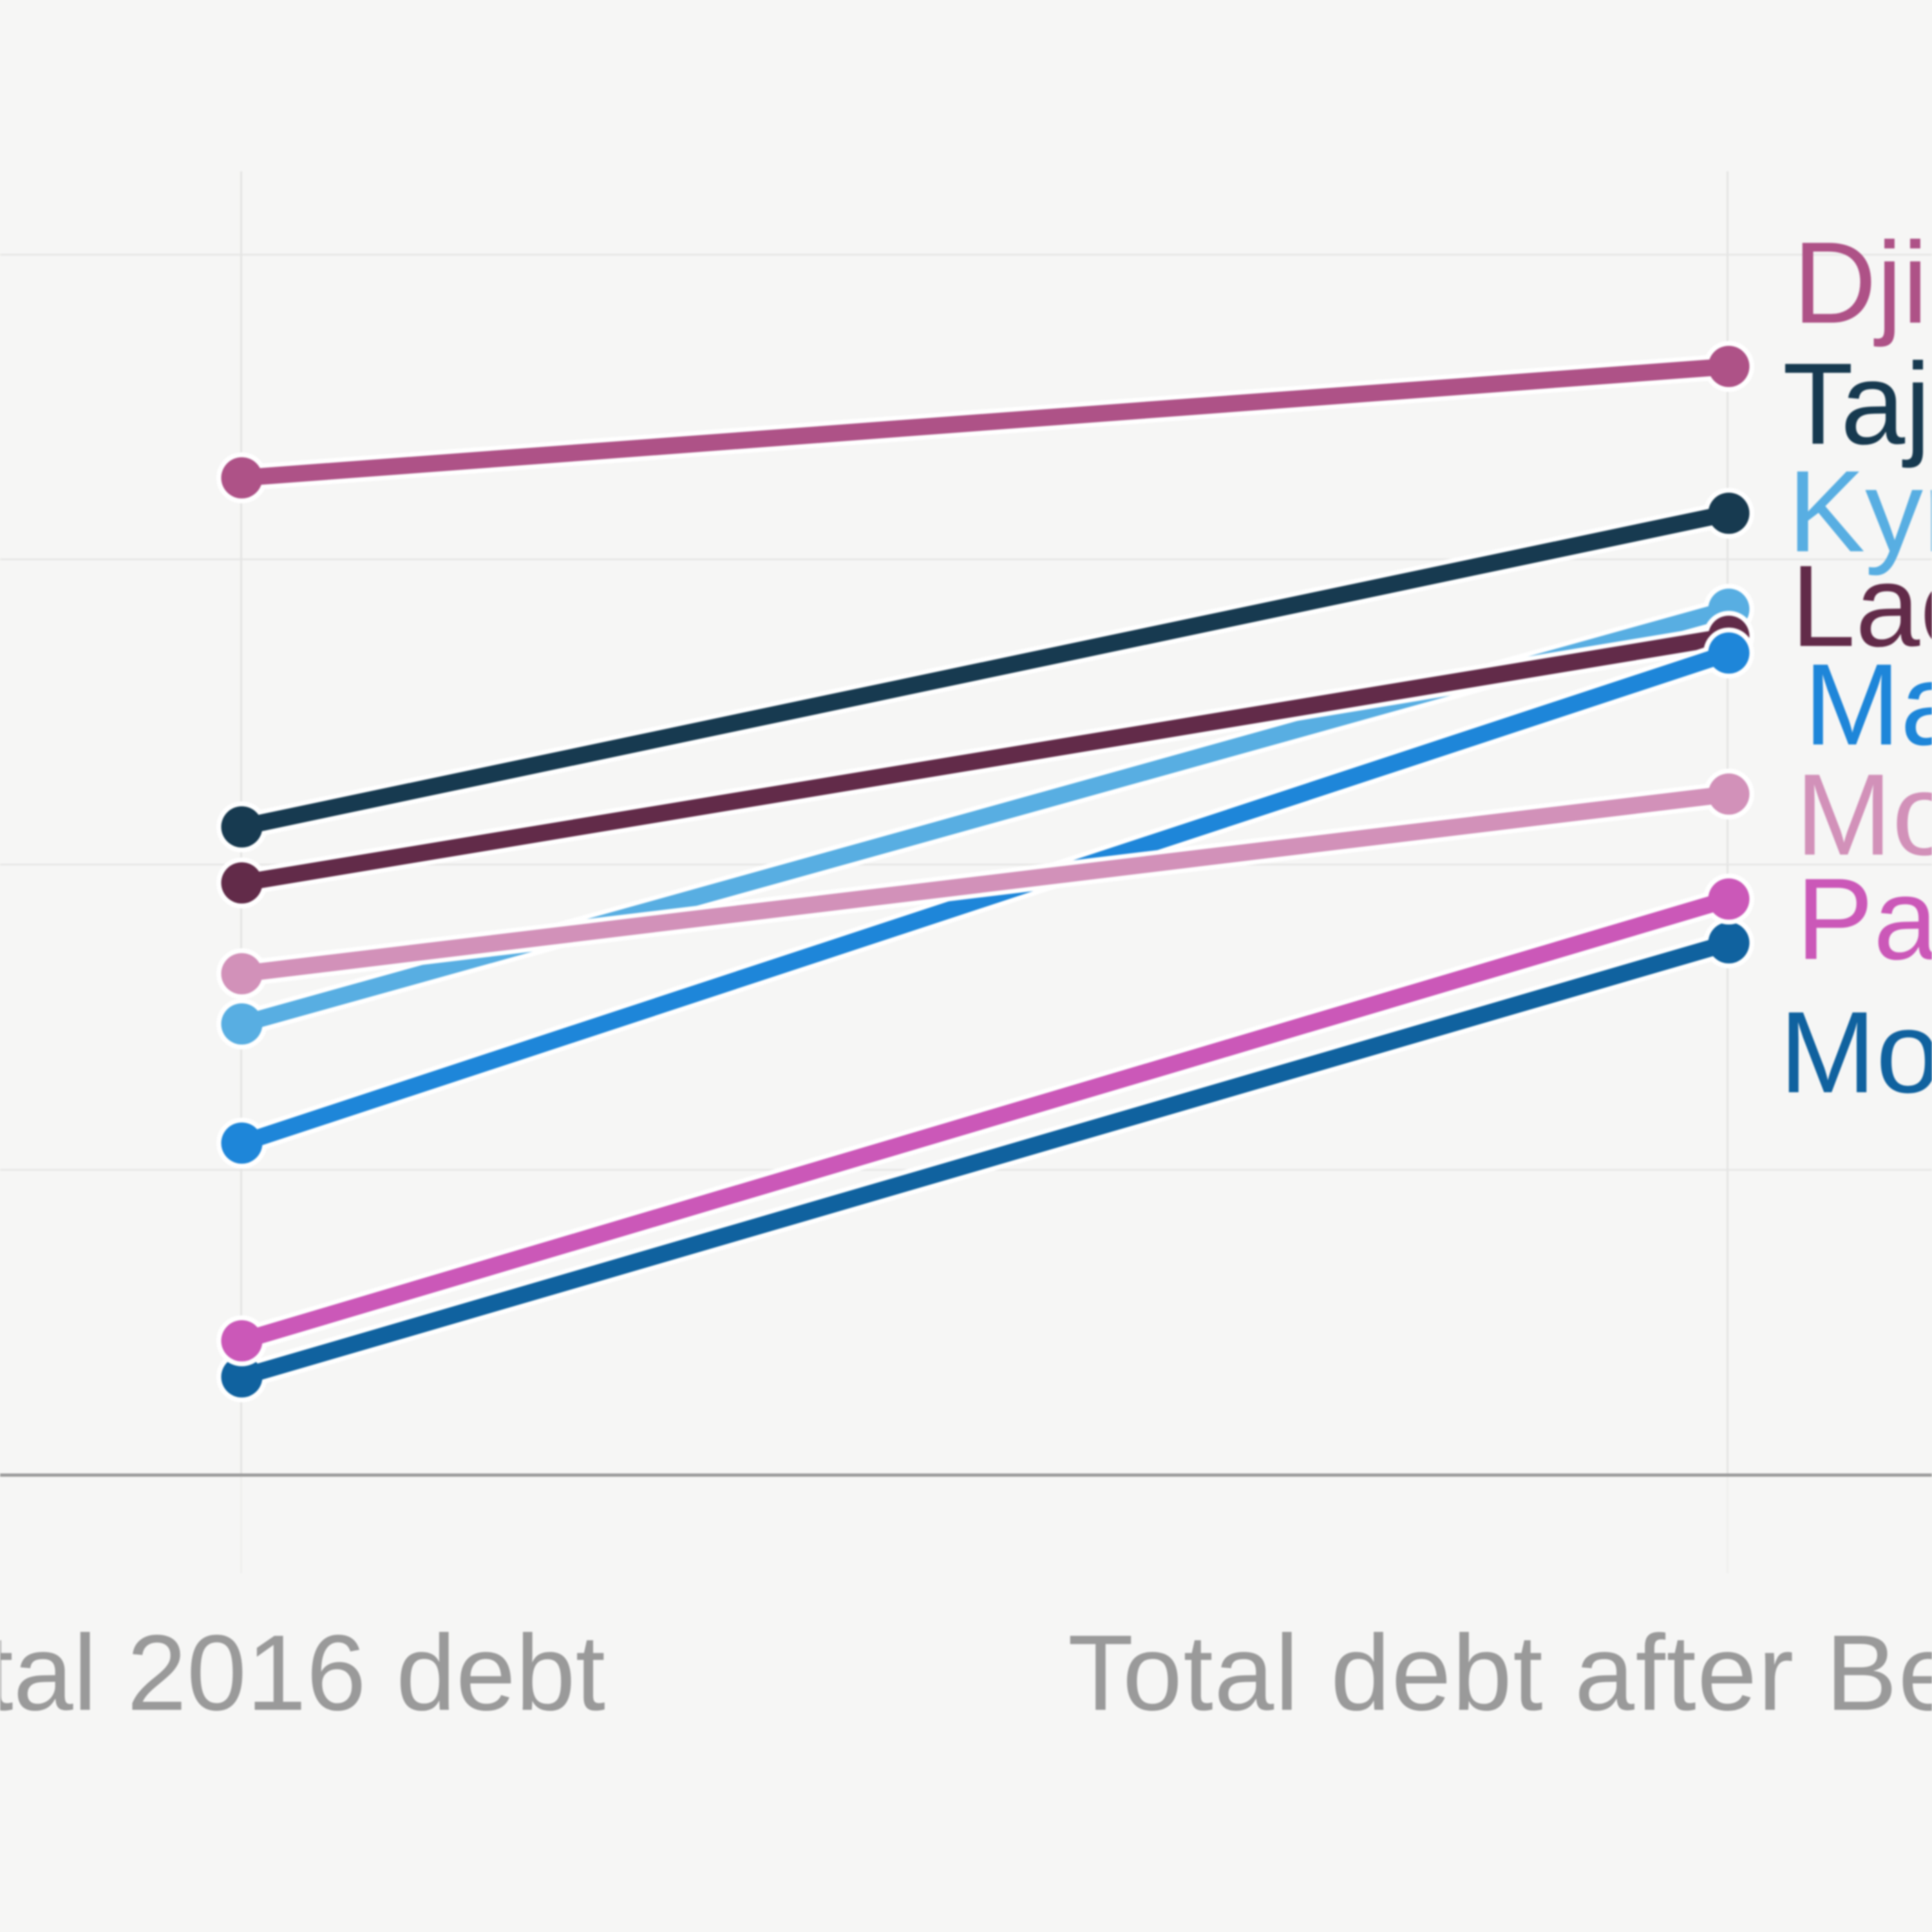  What do you see at coordinates (1861, 606) in the screenshot?
I see `svg-text: Laos` at bounding box center [1861, 606].